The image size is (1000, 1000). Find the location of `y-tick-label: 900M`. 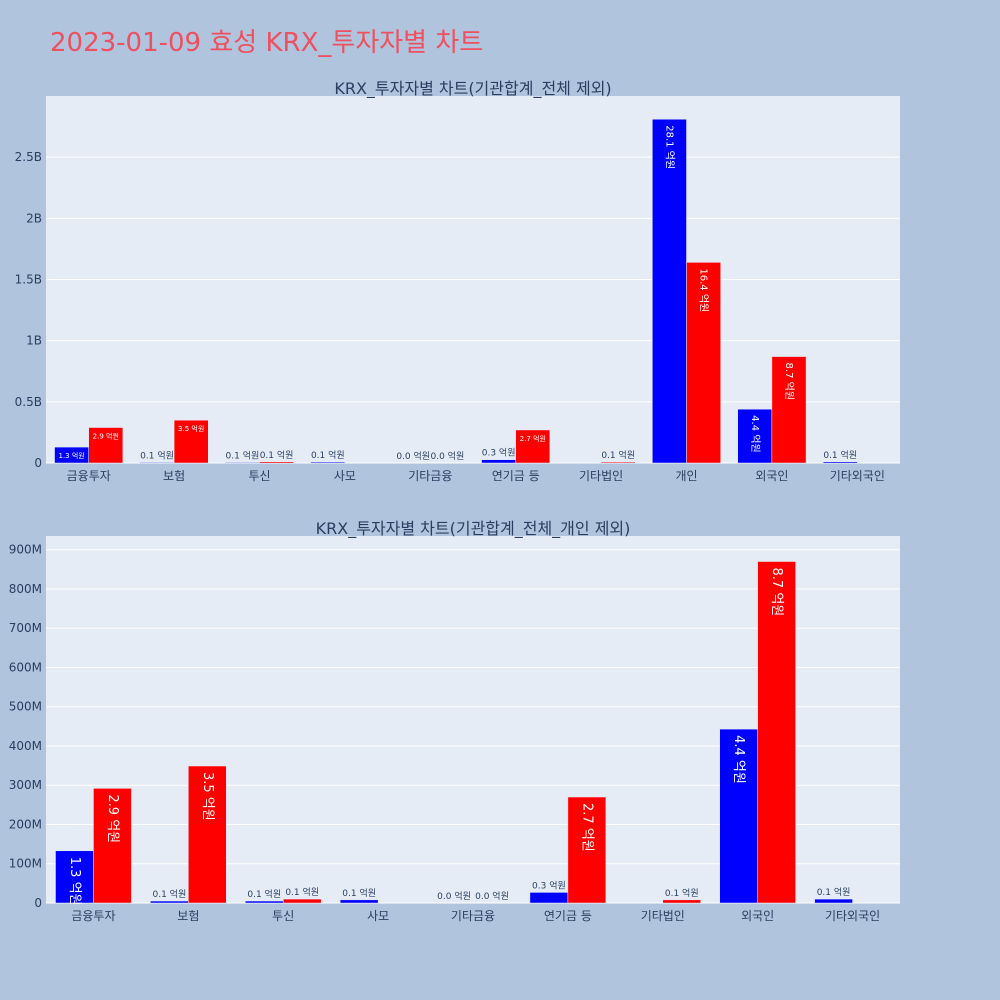

y-tick-label: 900M is located at coordinates (25, 550).